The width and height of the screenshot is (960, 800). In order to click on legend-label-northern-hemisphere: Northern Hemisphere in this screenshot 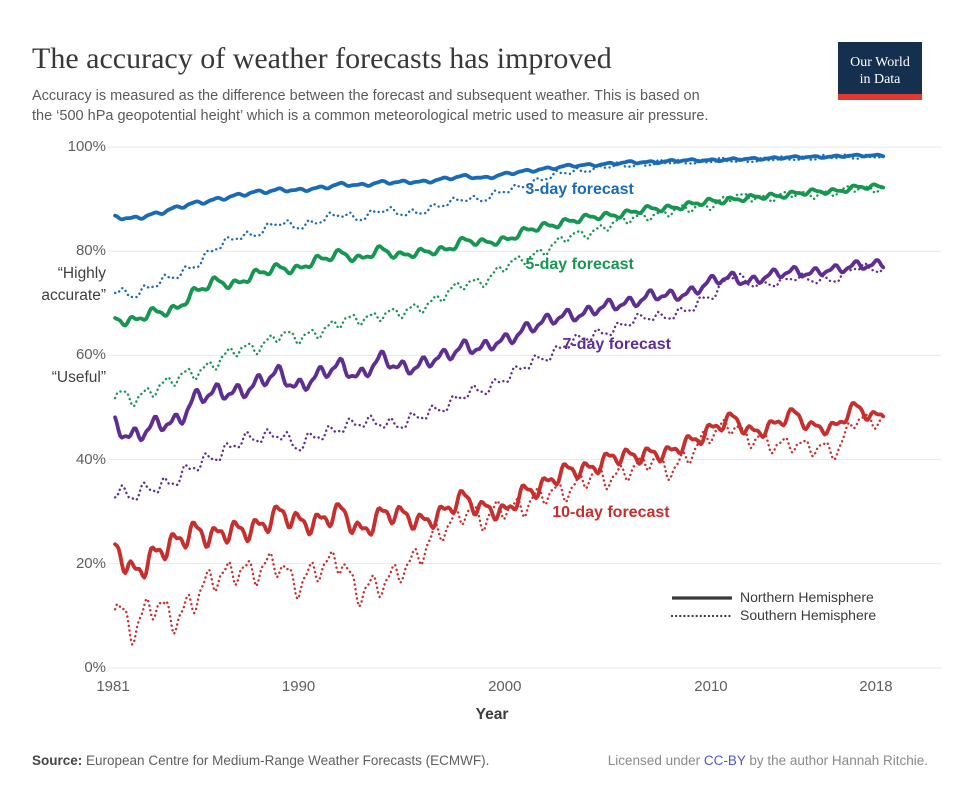, I will do `click(807, 597)`.